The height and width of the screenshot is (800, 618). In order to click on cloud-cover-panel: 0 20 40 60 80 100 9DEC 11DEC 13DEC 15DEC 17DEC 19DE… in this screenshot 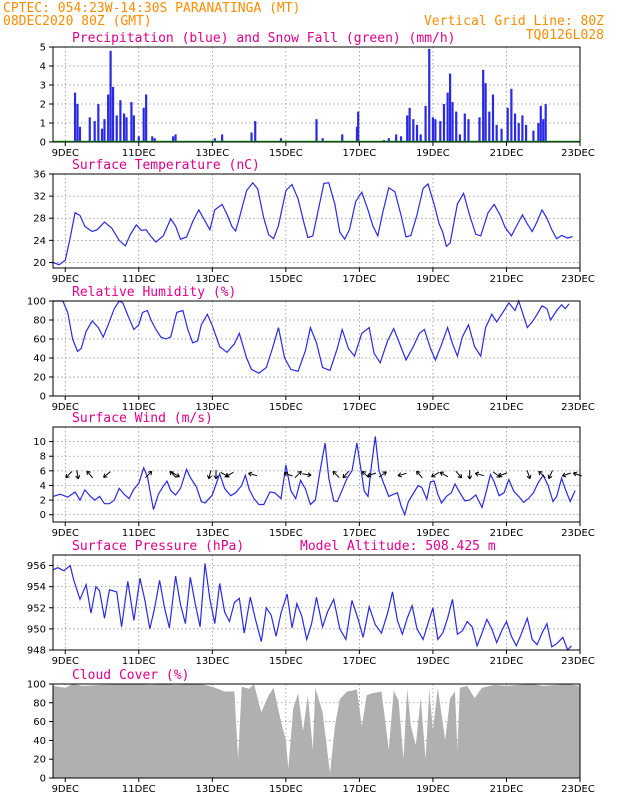, I will do `click(311, 731)`.